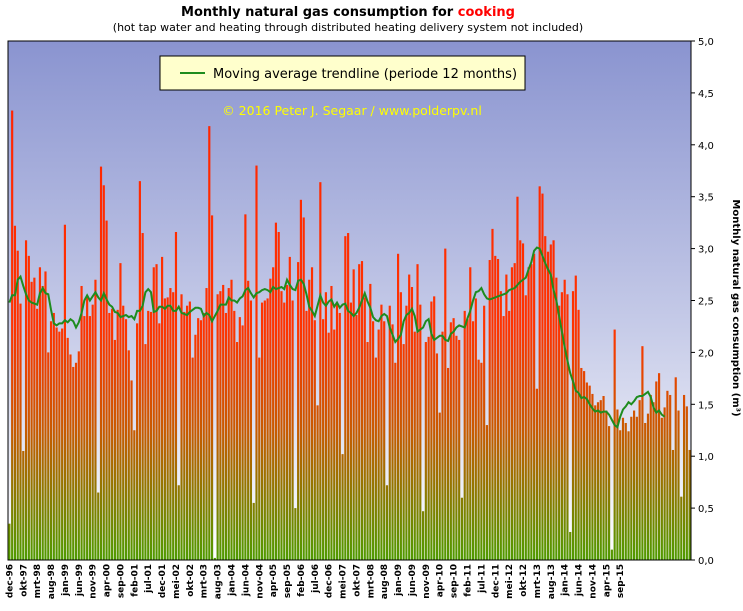 The height and width of the screenshot is (611, 743). I want to click on y-tick-label: 4,0, so click(706, 146).